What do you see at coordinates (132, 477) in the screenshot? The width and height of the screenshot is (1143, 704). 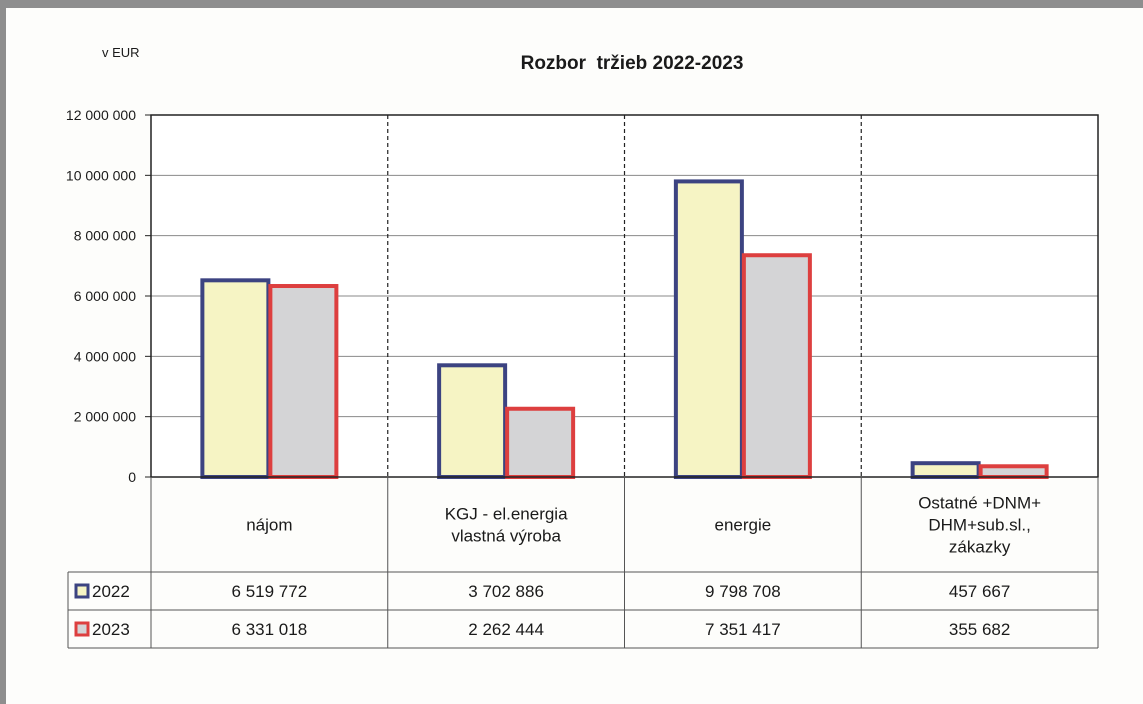 I see `y-tick-label: 0` at bounding box center [132, 477].